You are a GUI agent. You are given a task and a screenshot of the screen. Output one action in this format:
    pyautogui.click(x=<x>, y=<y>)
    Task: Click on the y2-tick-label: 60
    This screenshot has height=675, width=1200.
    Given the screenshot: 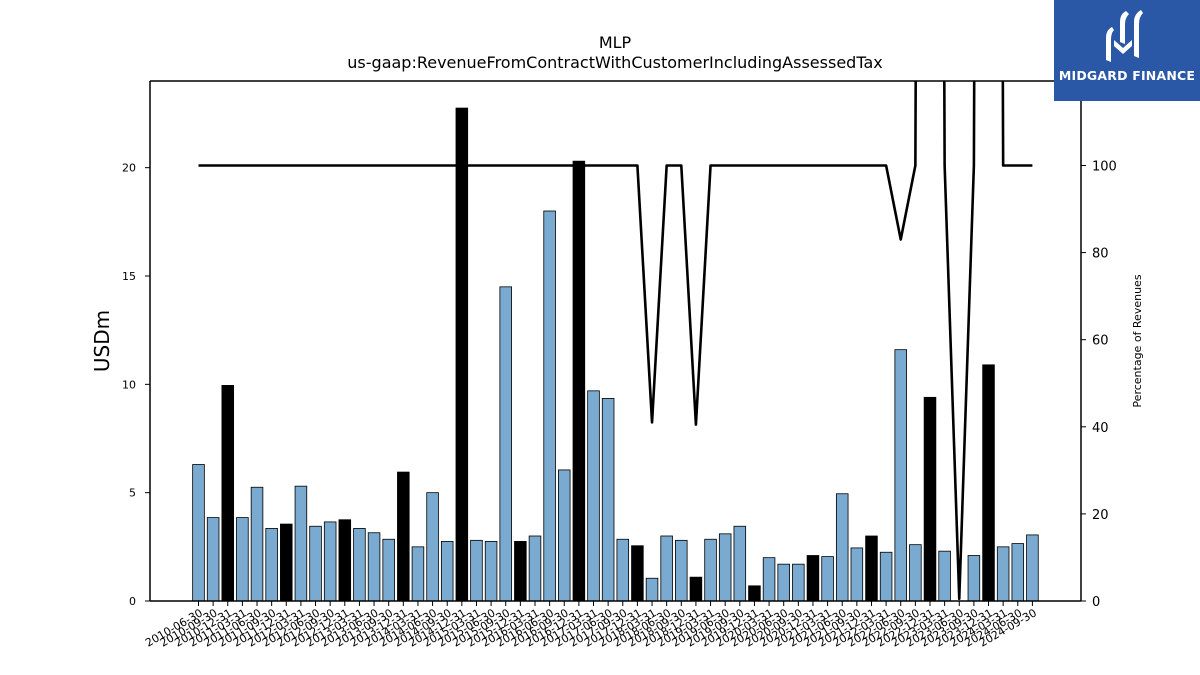 What is the action you would take?
    pyautogui.click(x=1100, y=341)
    